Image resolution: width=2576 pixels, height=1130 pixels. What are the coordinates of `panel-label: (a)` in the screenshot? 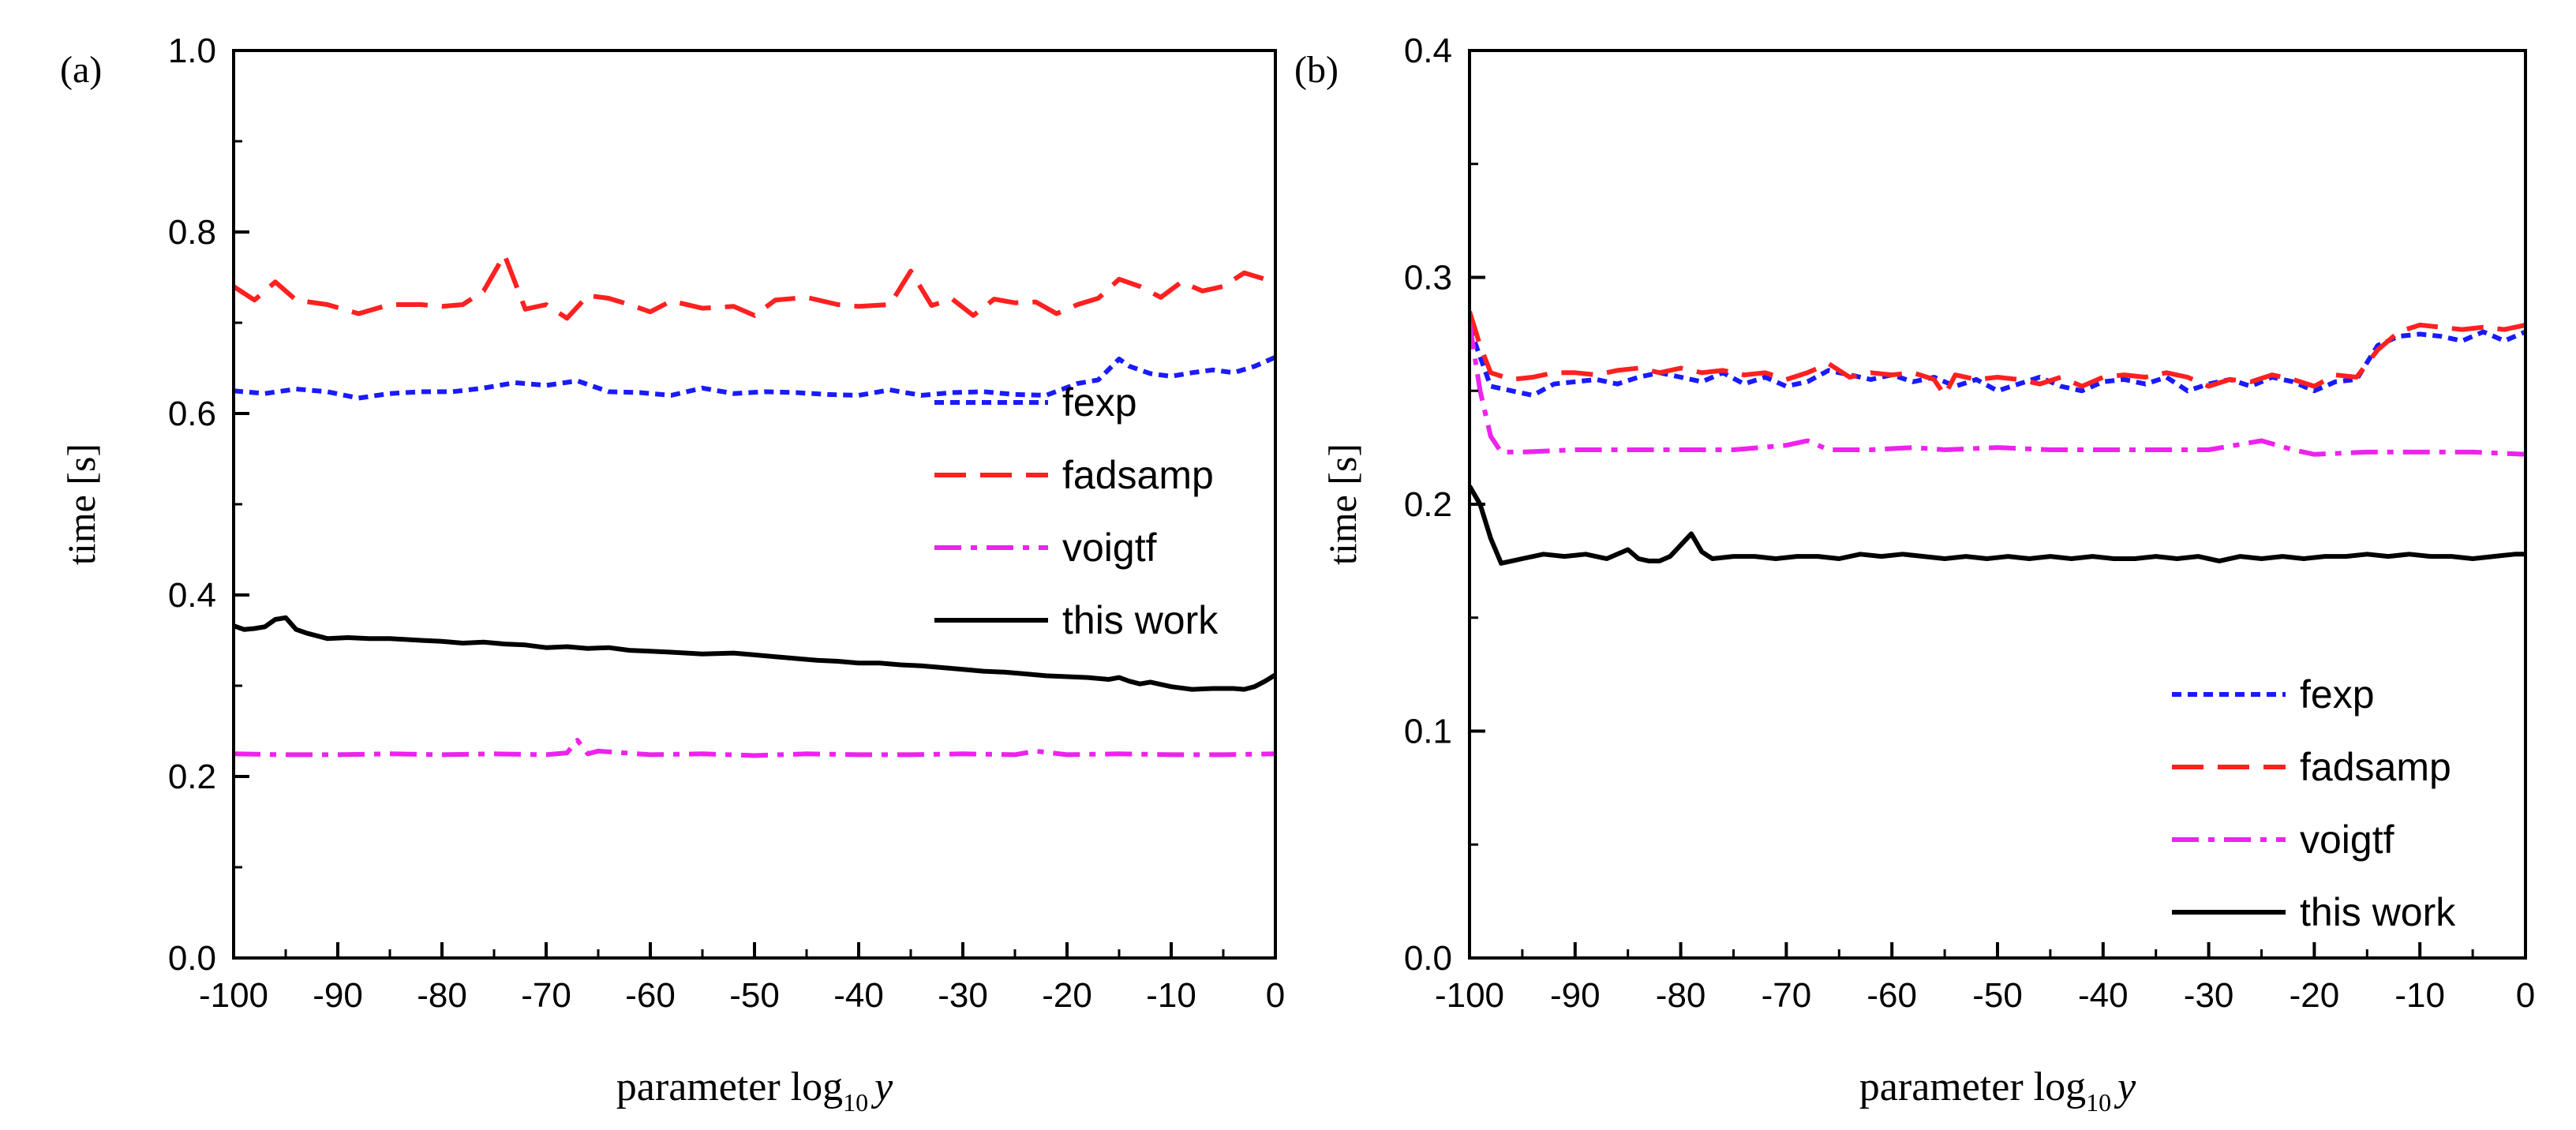 It's located at (81, 70).